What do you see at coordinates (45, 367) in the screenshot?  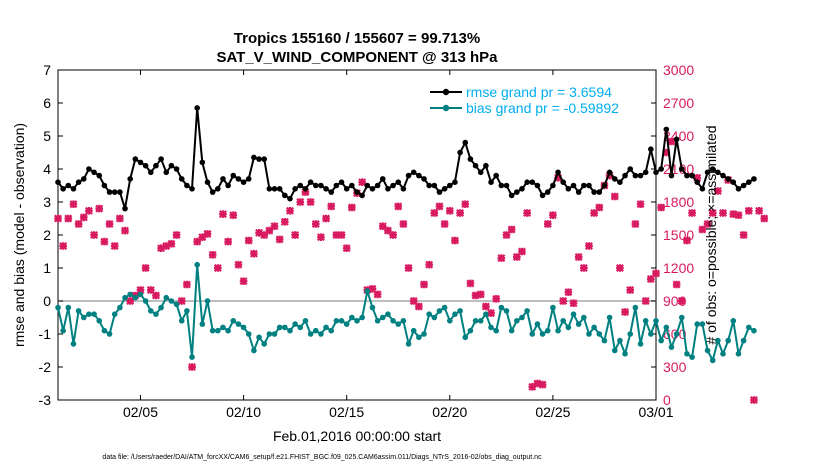 I see `y-tick-label-left: -2` at bounding box center [45, 367].